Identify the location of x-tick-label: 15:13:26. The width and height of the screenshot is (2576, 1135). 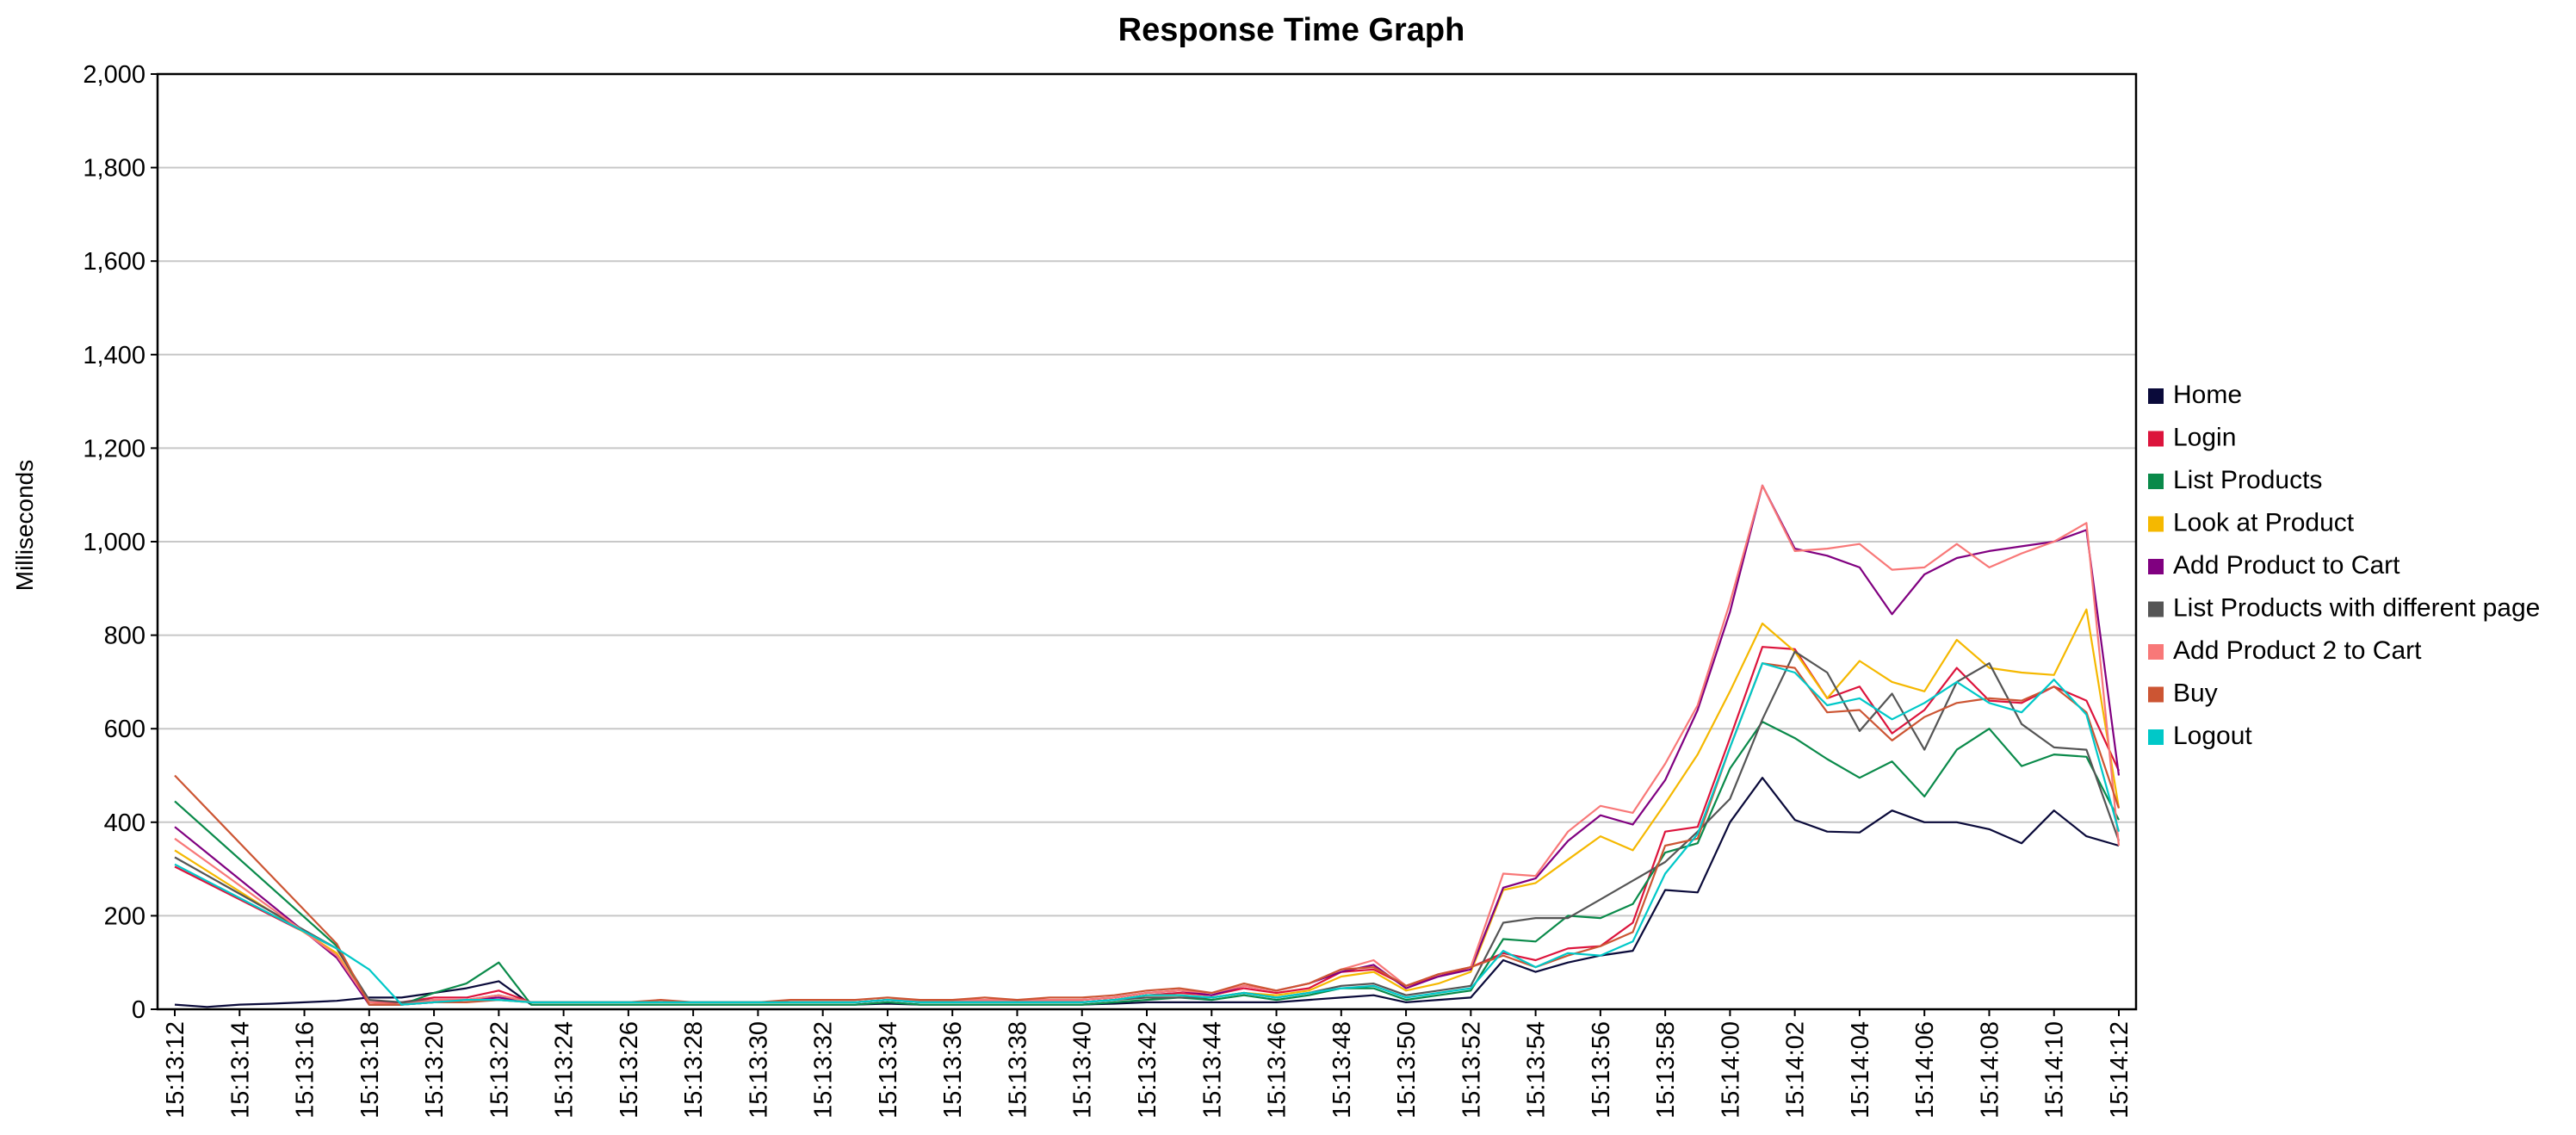
(630, 1070).